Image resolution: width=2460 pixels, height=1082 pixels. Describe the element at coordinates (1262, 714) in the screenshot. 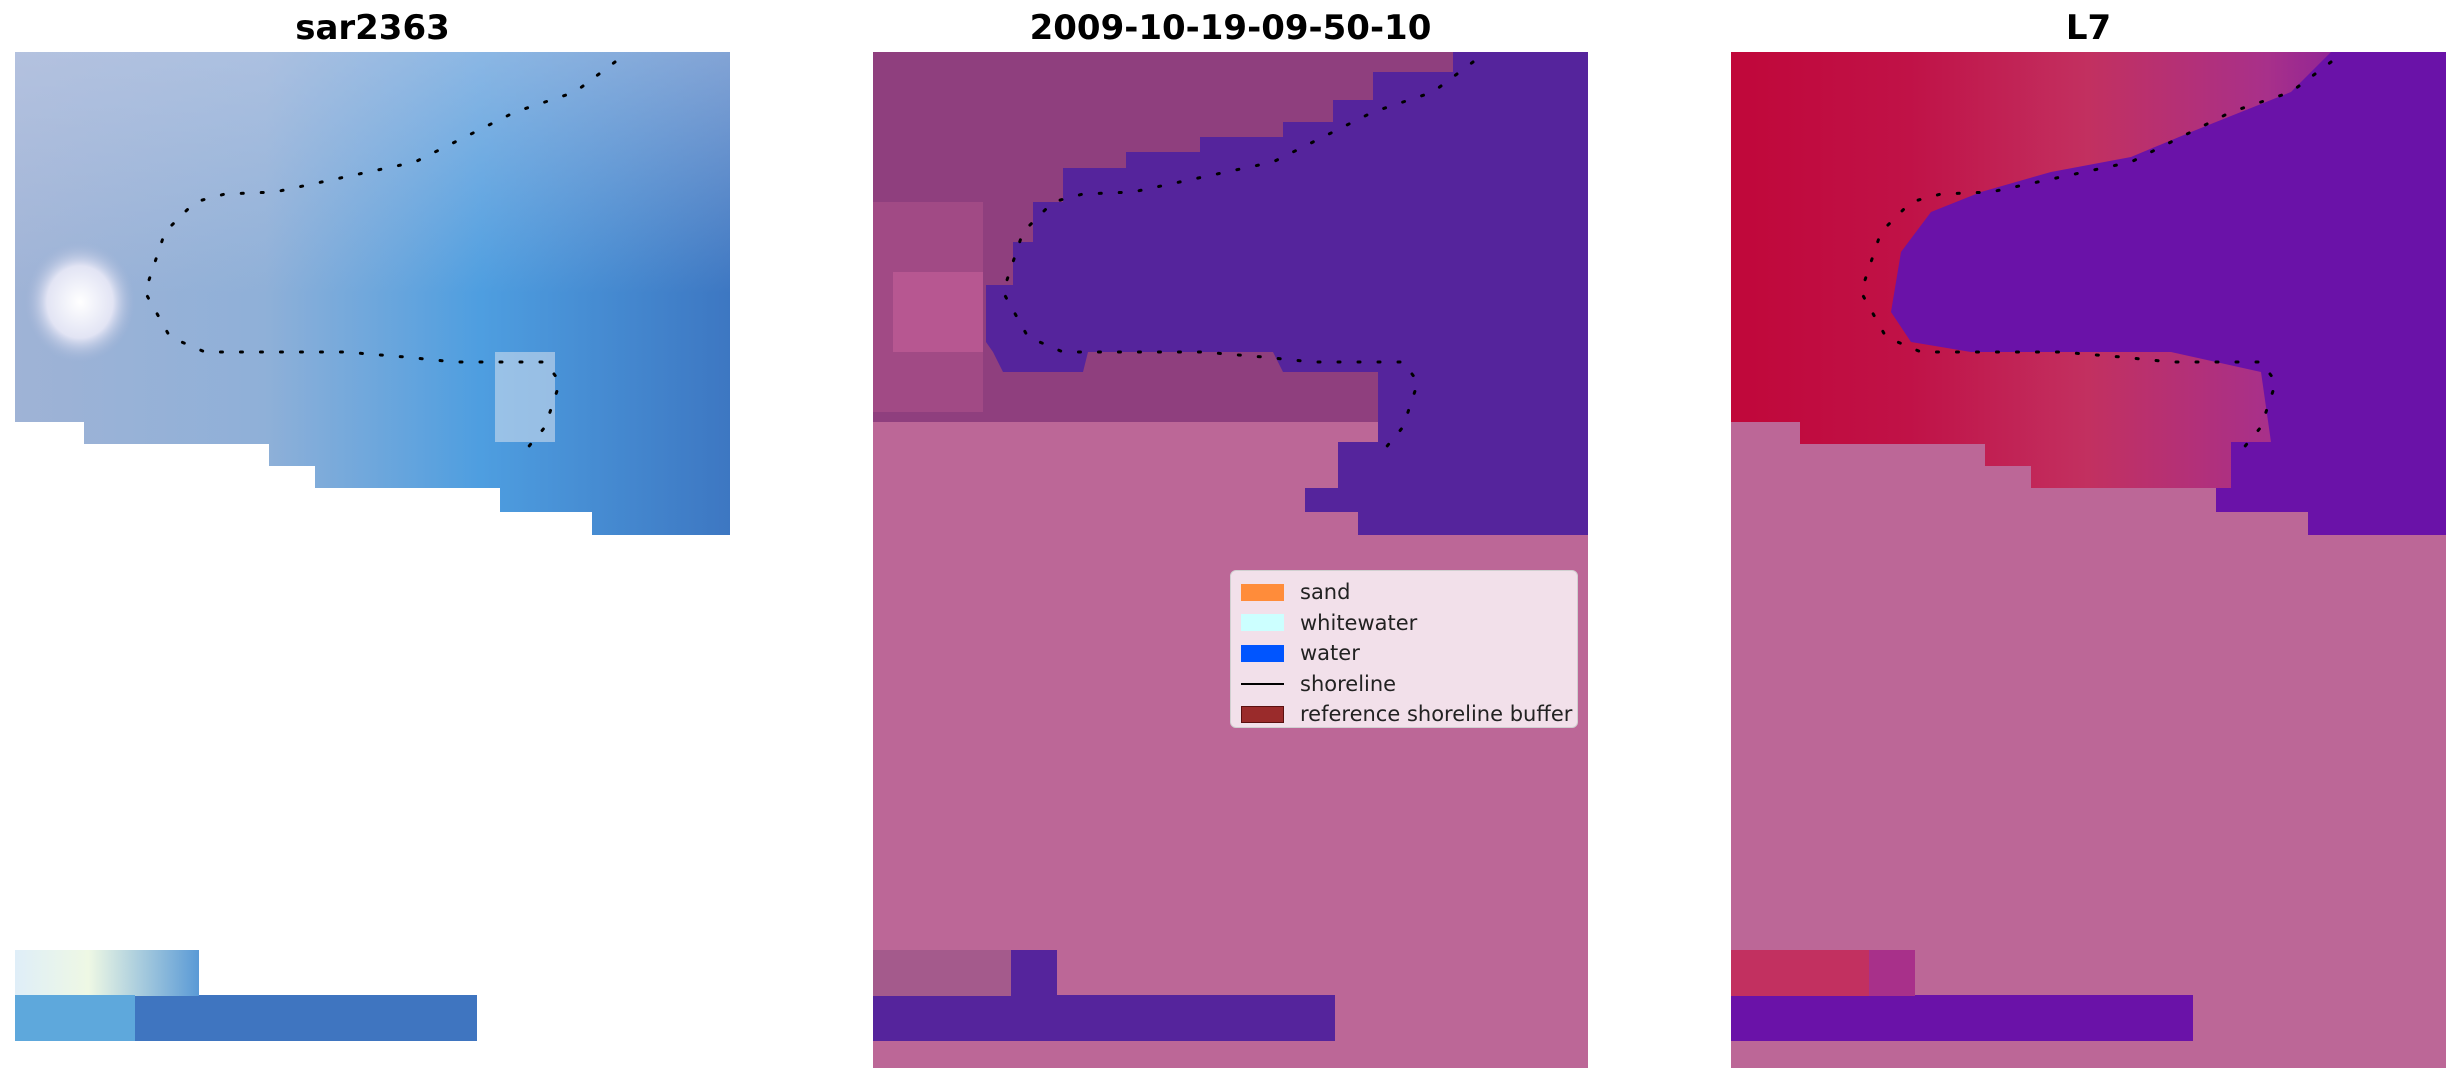

I see `reference-buffer-swatch` at that location.